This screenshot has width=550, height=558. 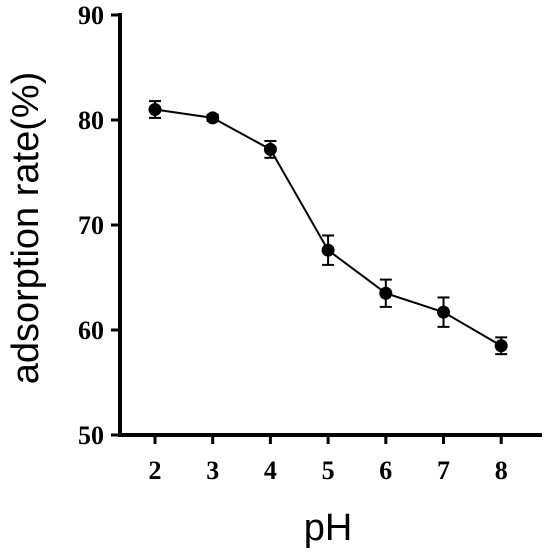 What do you see at coordinates (443, 470) in the screenshot?
I see `x-tick-label: 7` at bounding box center [443, 470].